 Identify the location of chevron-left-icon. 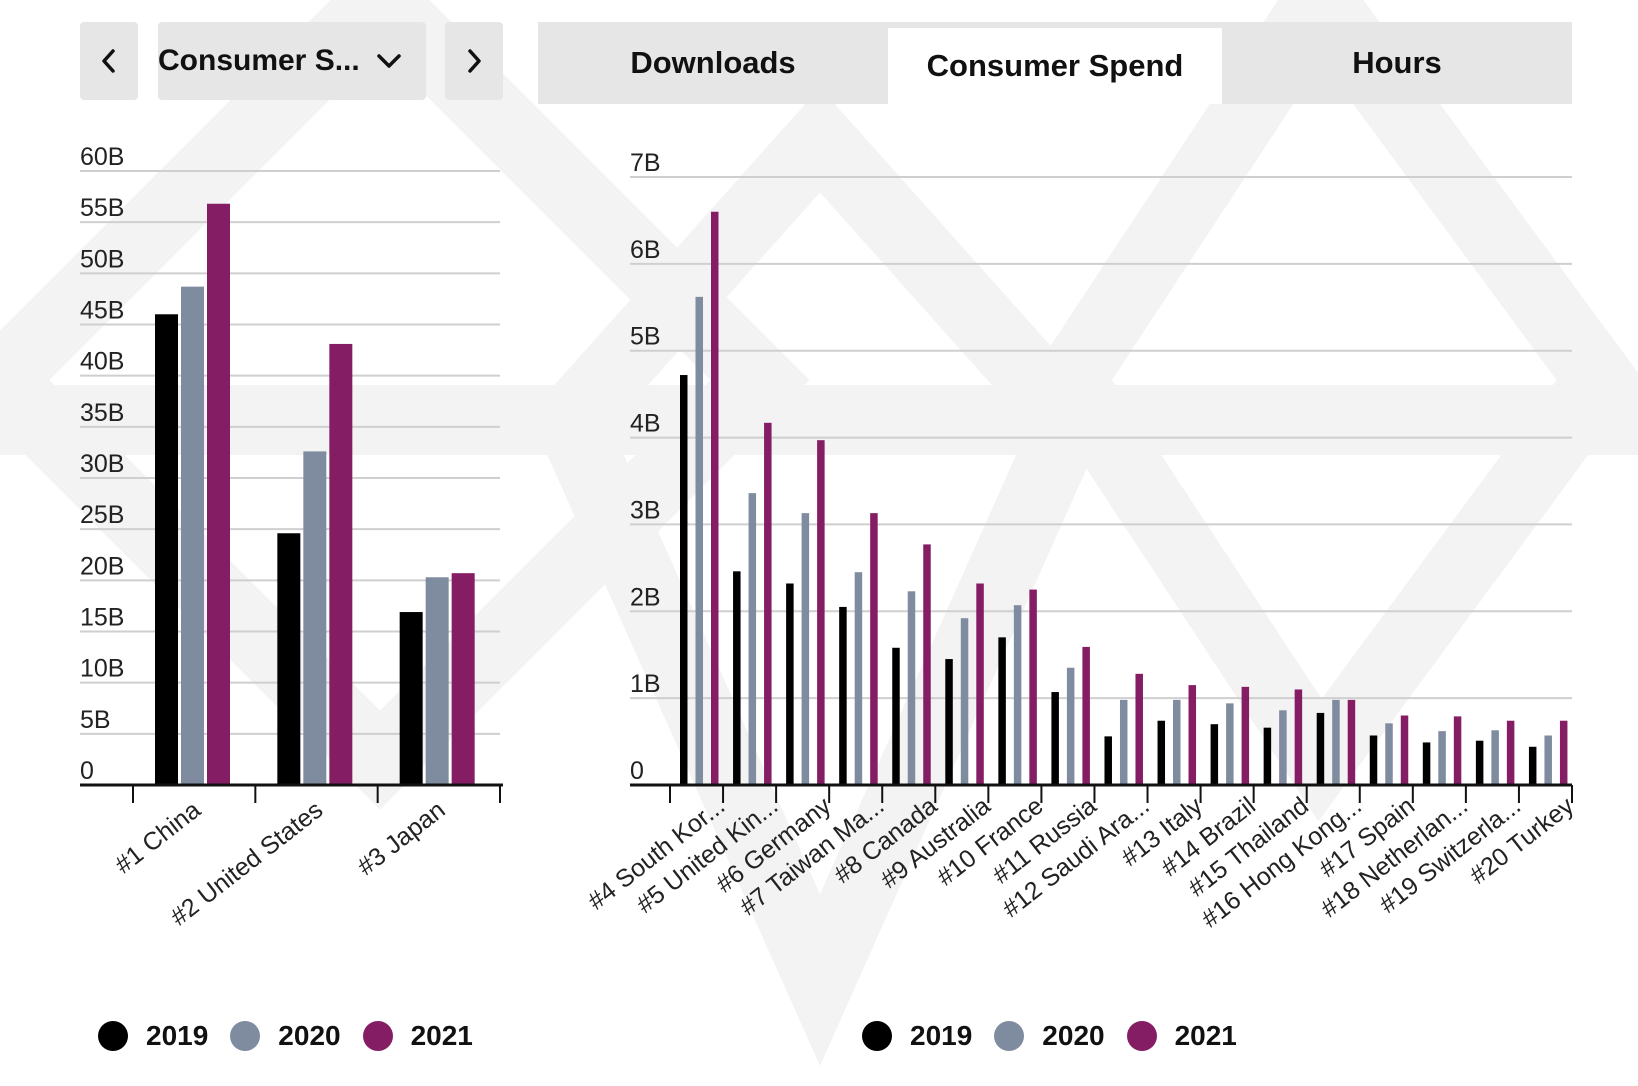
(108, 61).